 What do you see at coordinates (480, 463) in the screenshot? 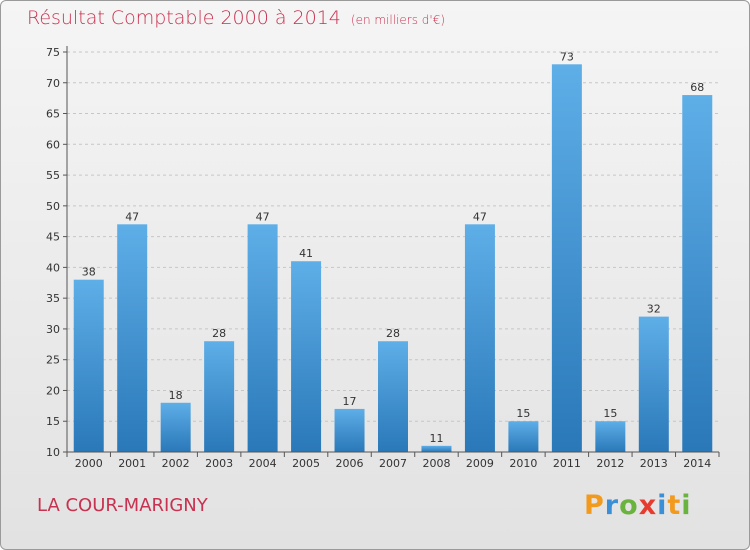
I see `x-tick-label: 2009` at bounding box center [480, 463].